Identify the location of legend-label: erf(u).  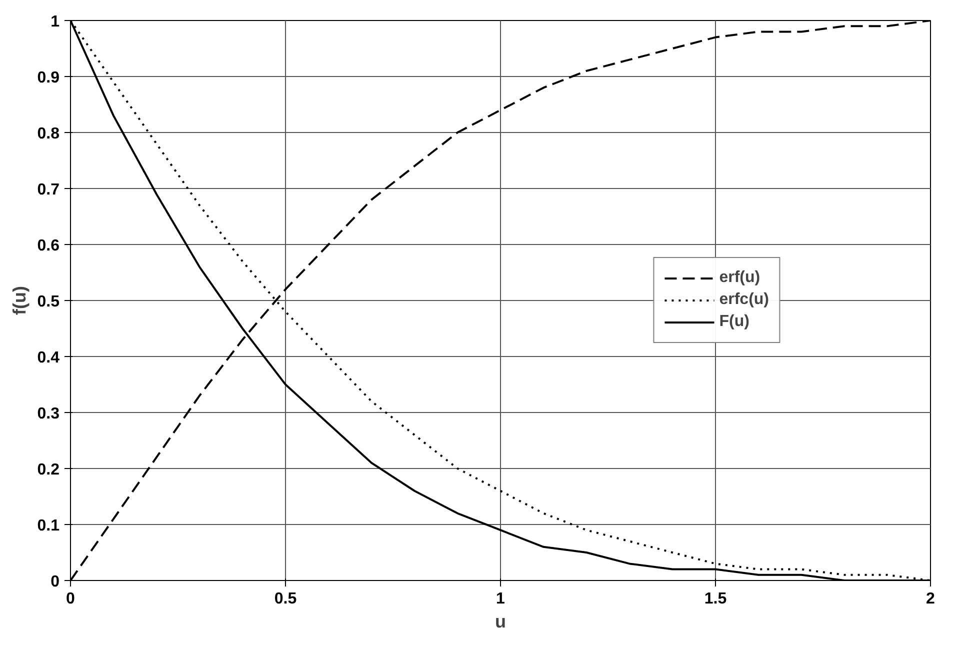
(739, 278).